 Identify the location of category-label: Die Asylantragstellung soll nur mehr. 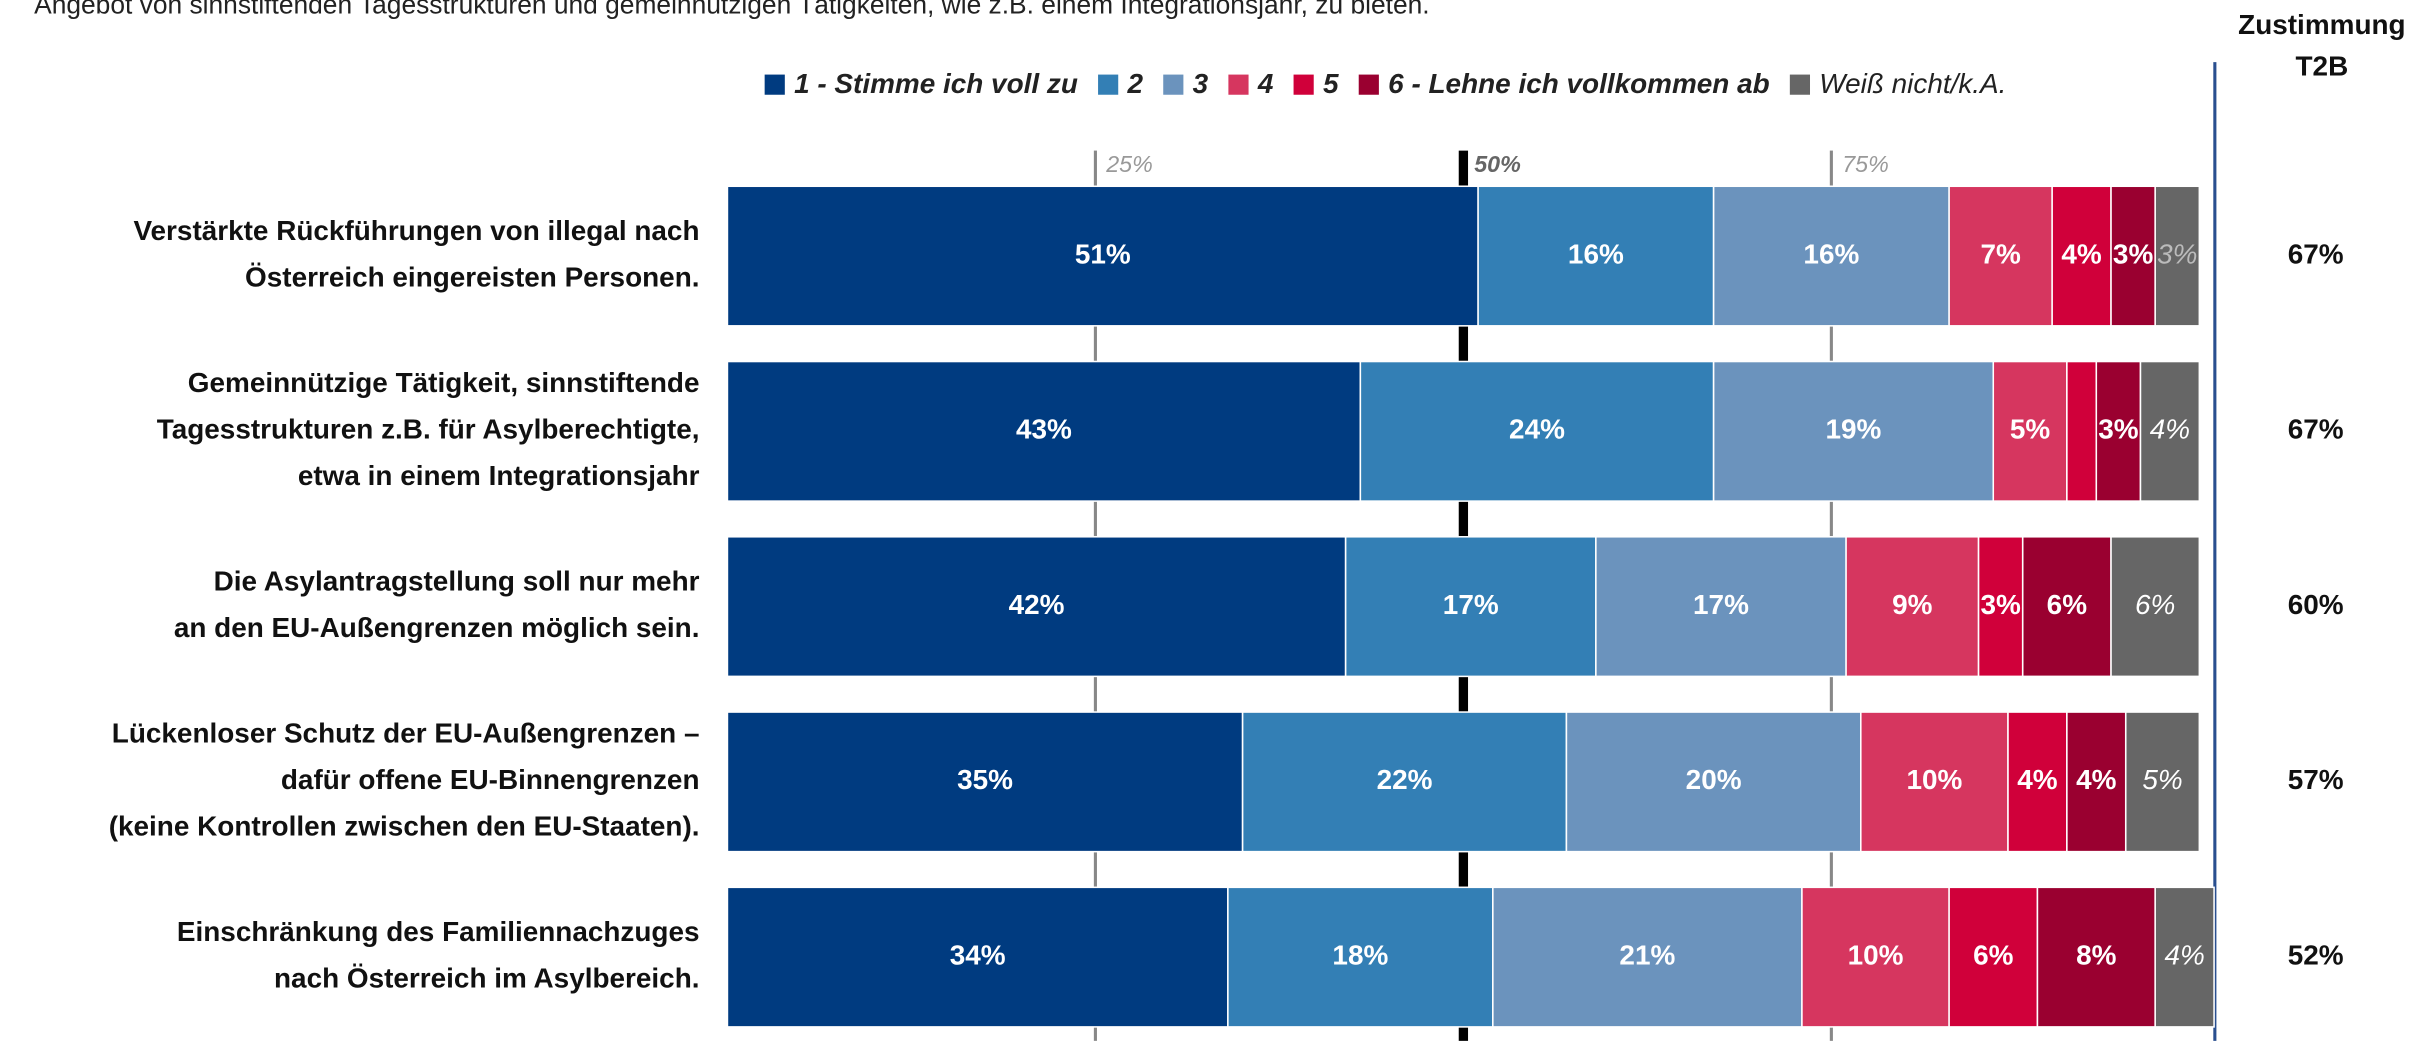
(457, 581).